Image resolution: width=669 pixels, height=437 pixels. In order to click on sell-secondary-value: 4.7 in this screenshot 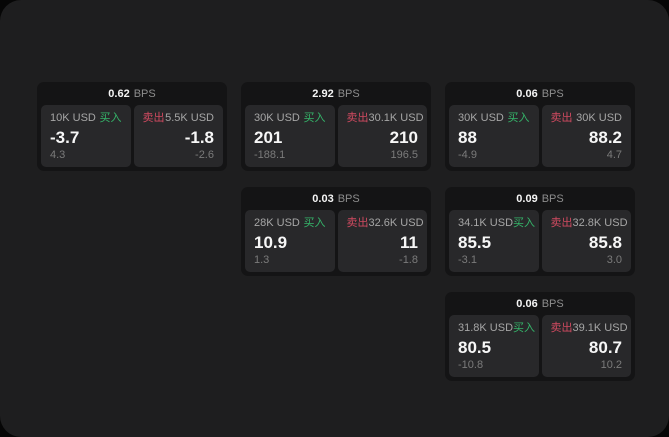, I will do `click(614, 155)`.